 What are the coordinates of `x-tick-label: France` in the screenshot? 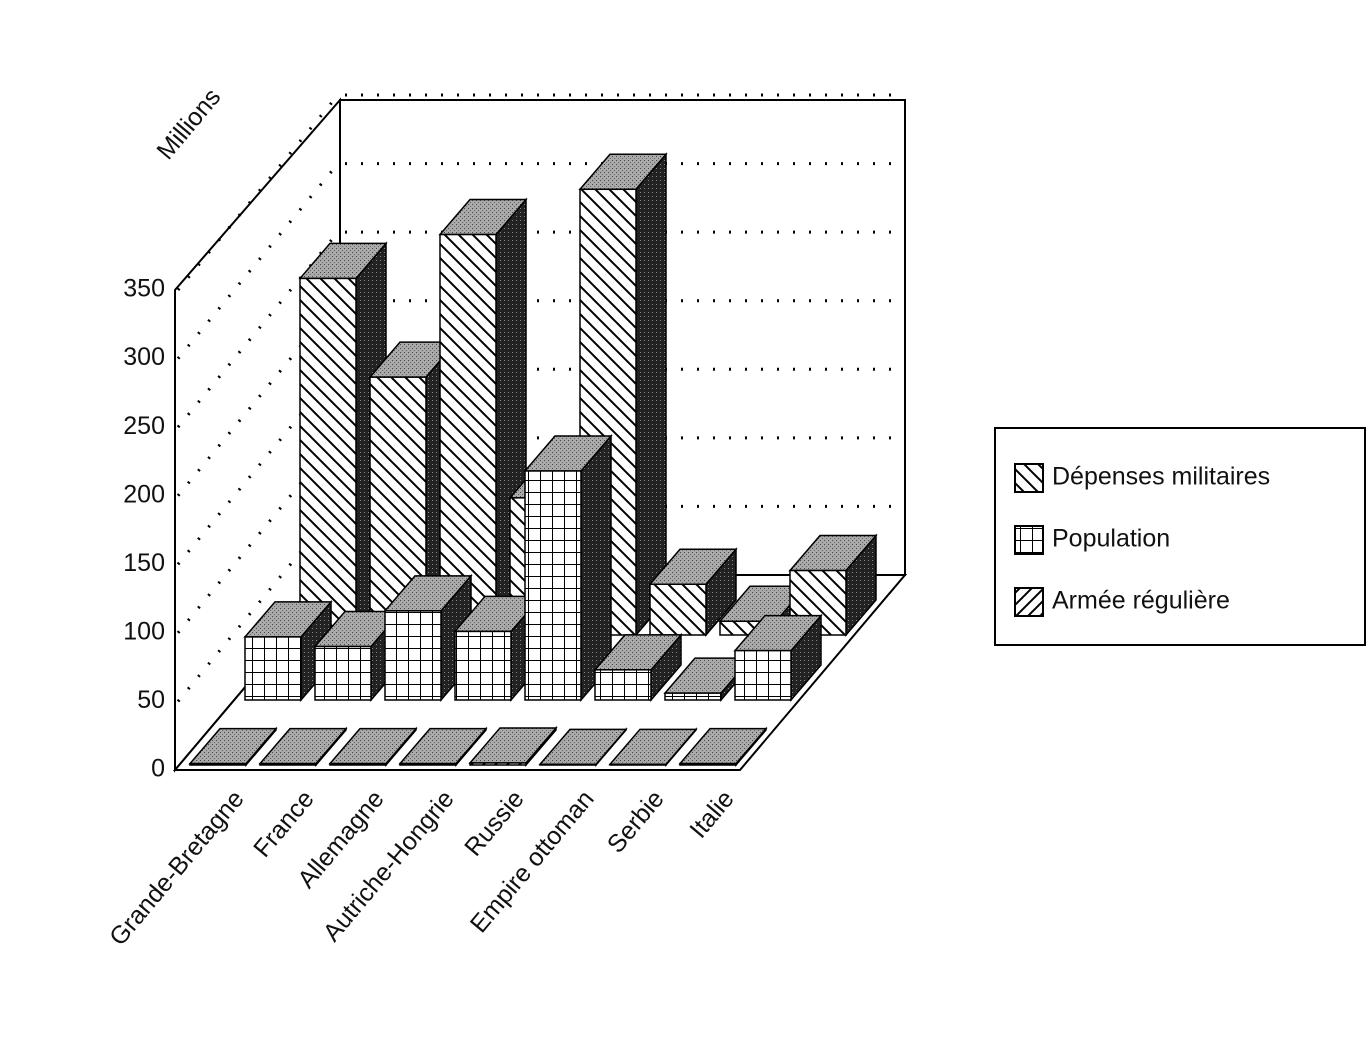 It's located at (283, 824).